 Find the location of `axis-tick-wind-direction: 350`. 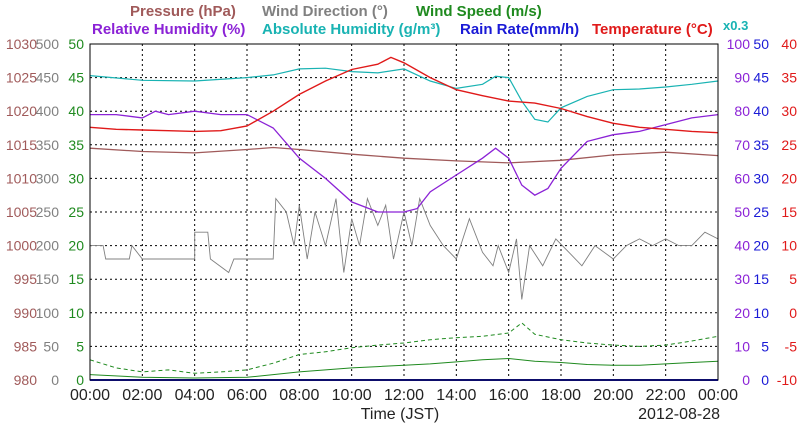

axis-tick-wind-direction: 350 is located at coordinates (48, 145).